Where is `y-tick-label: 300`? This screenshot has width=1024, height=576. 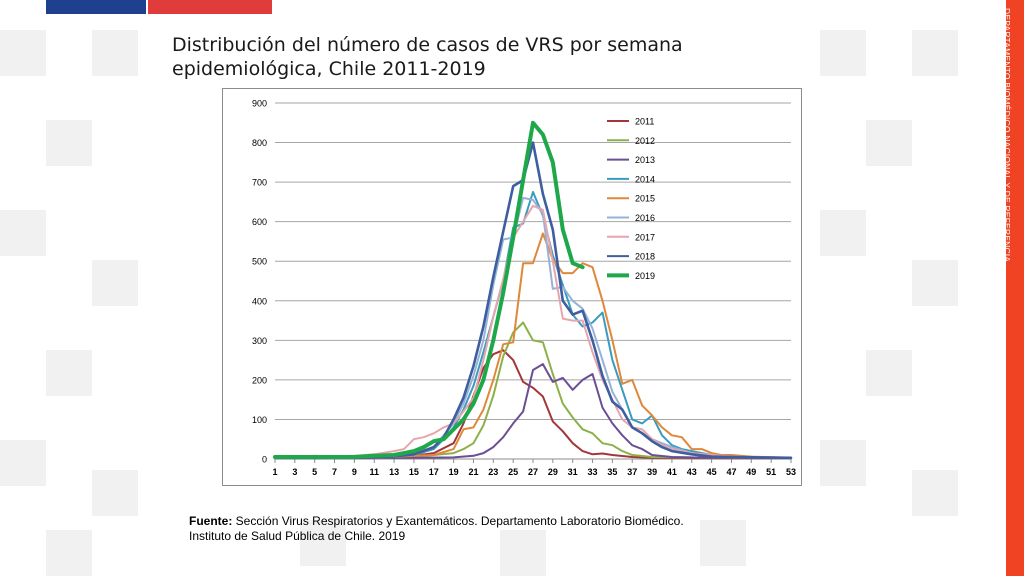
y-tick-label: 300 is located at coordinates (259, 341).